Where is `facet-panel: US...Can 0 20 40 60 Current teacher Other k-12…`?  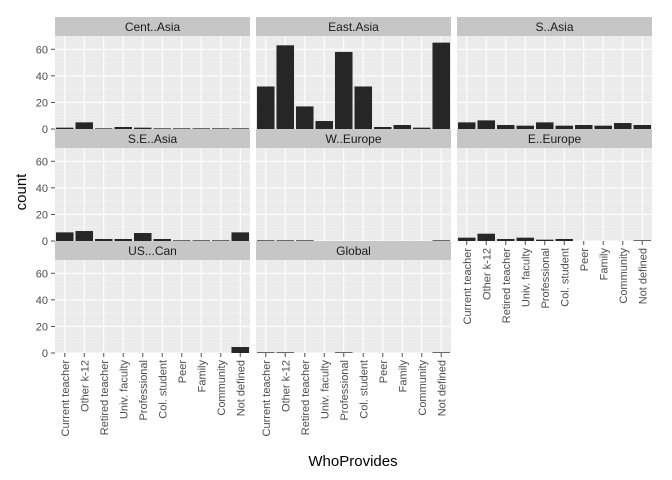 facet-panel: US...Can 0 20 40 60 Current teacher Other k-12… is located at coordinates (143, 338).